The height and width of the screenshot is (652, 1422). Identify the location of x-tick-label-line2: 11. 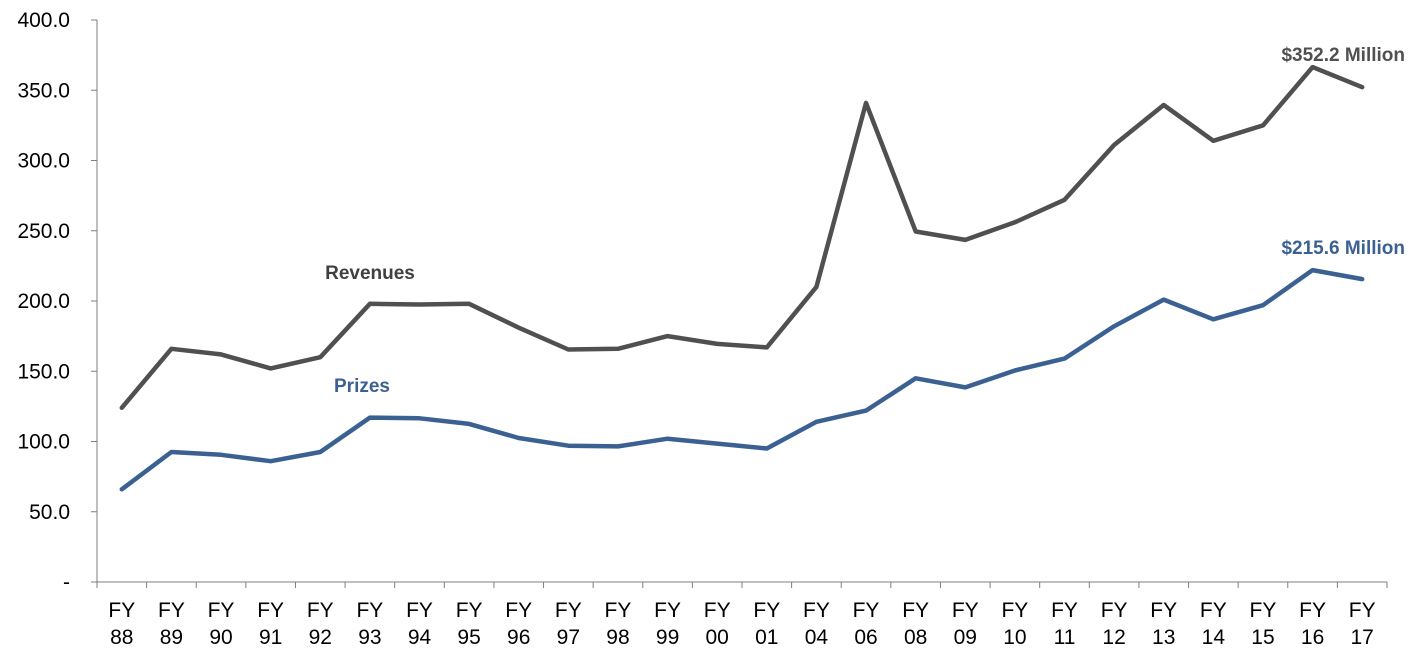
(1065, 637).